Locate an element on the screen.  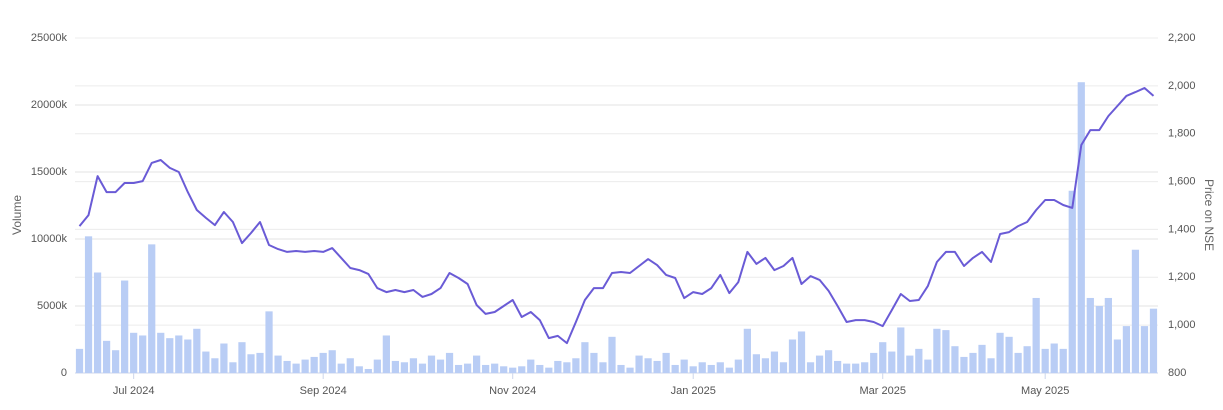
y-tick-label: 25000k is located at coordinates (49, 38).